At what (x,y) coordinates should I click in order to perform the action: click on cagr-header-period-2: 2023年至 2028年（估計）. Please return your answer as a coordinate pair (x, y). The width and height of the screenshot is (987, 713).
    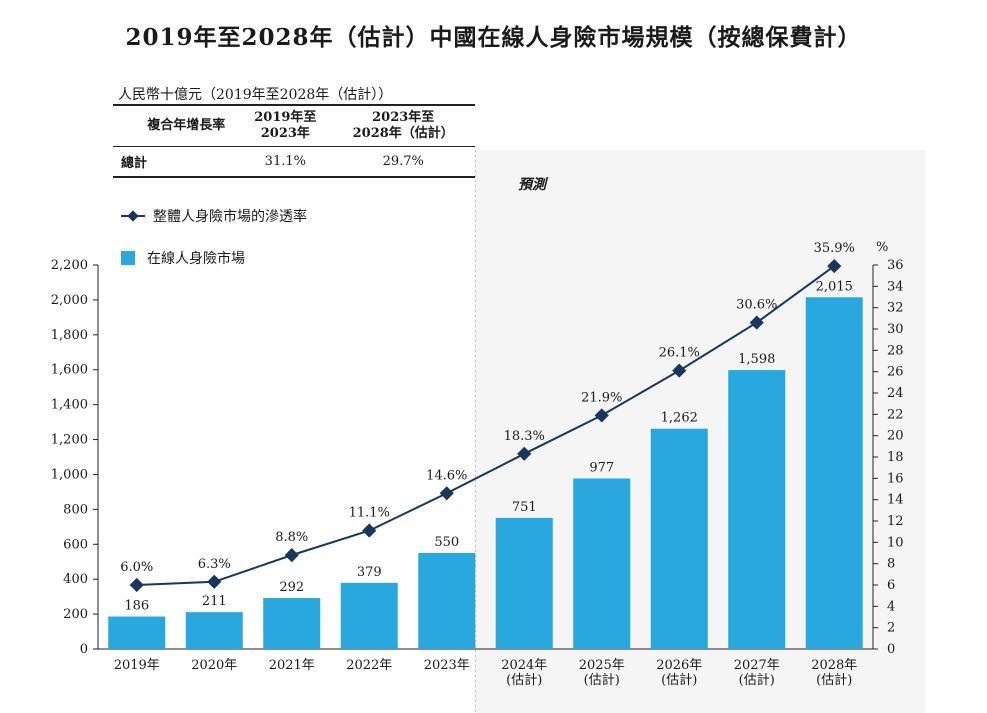
    Looking at the image, I should click on (403, 126).